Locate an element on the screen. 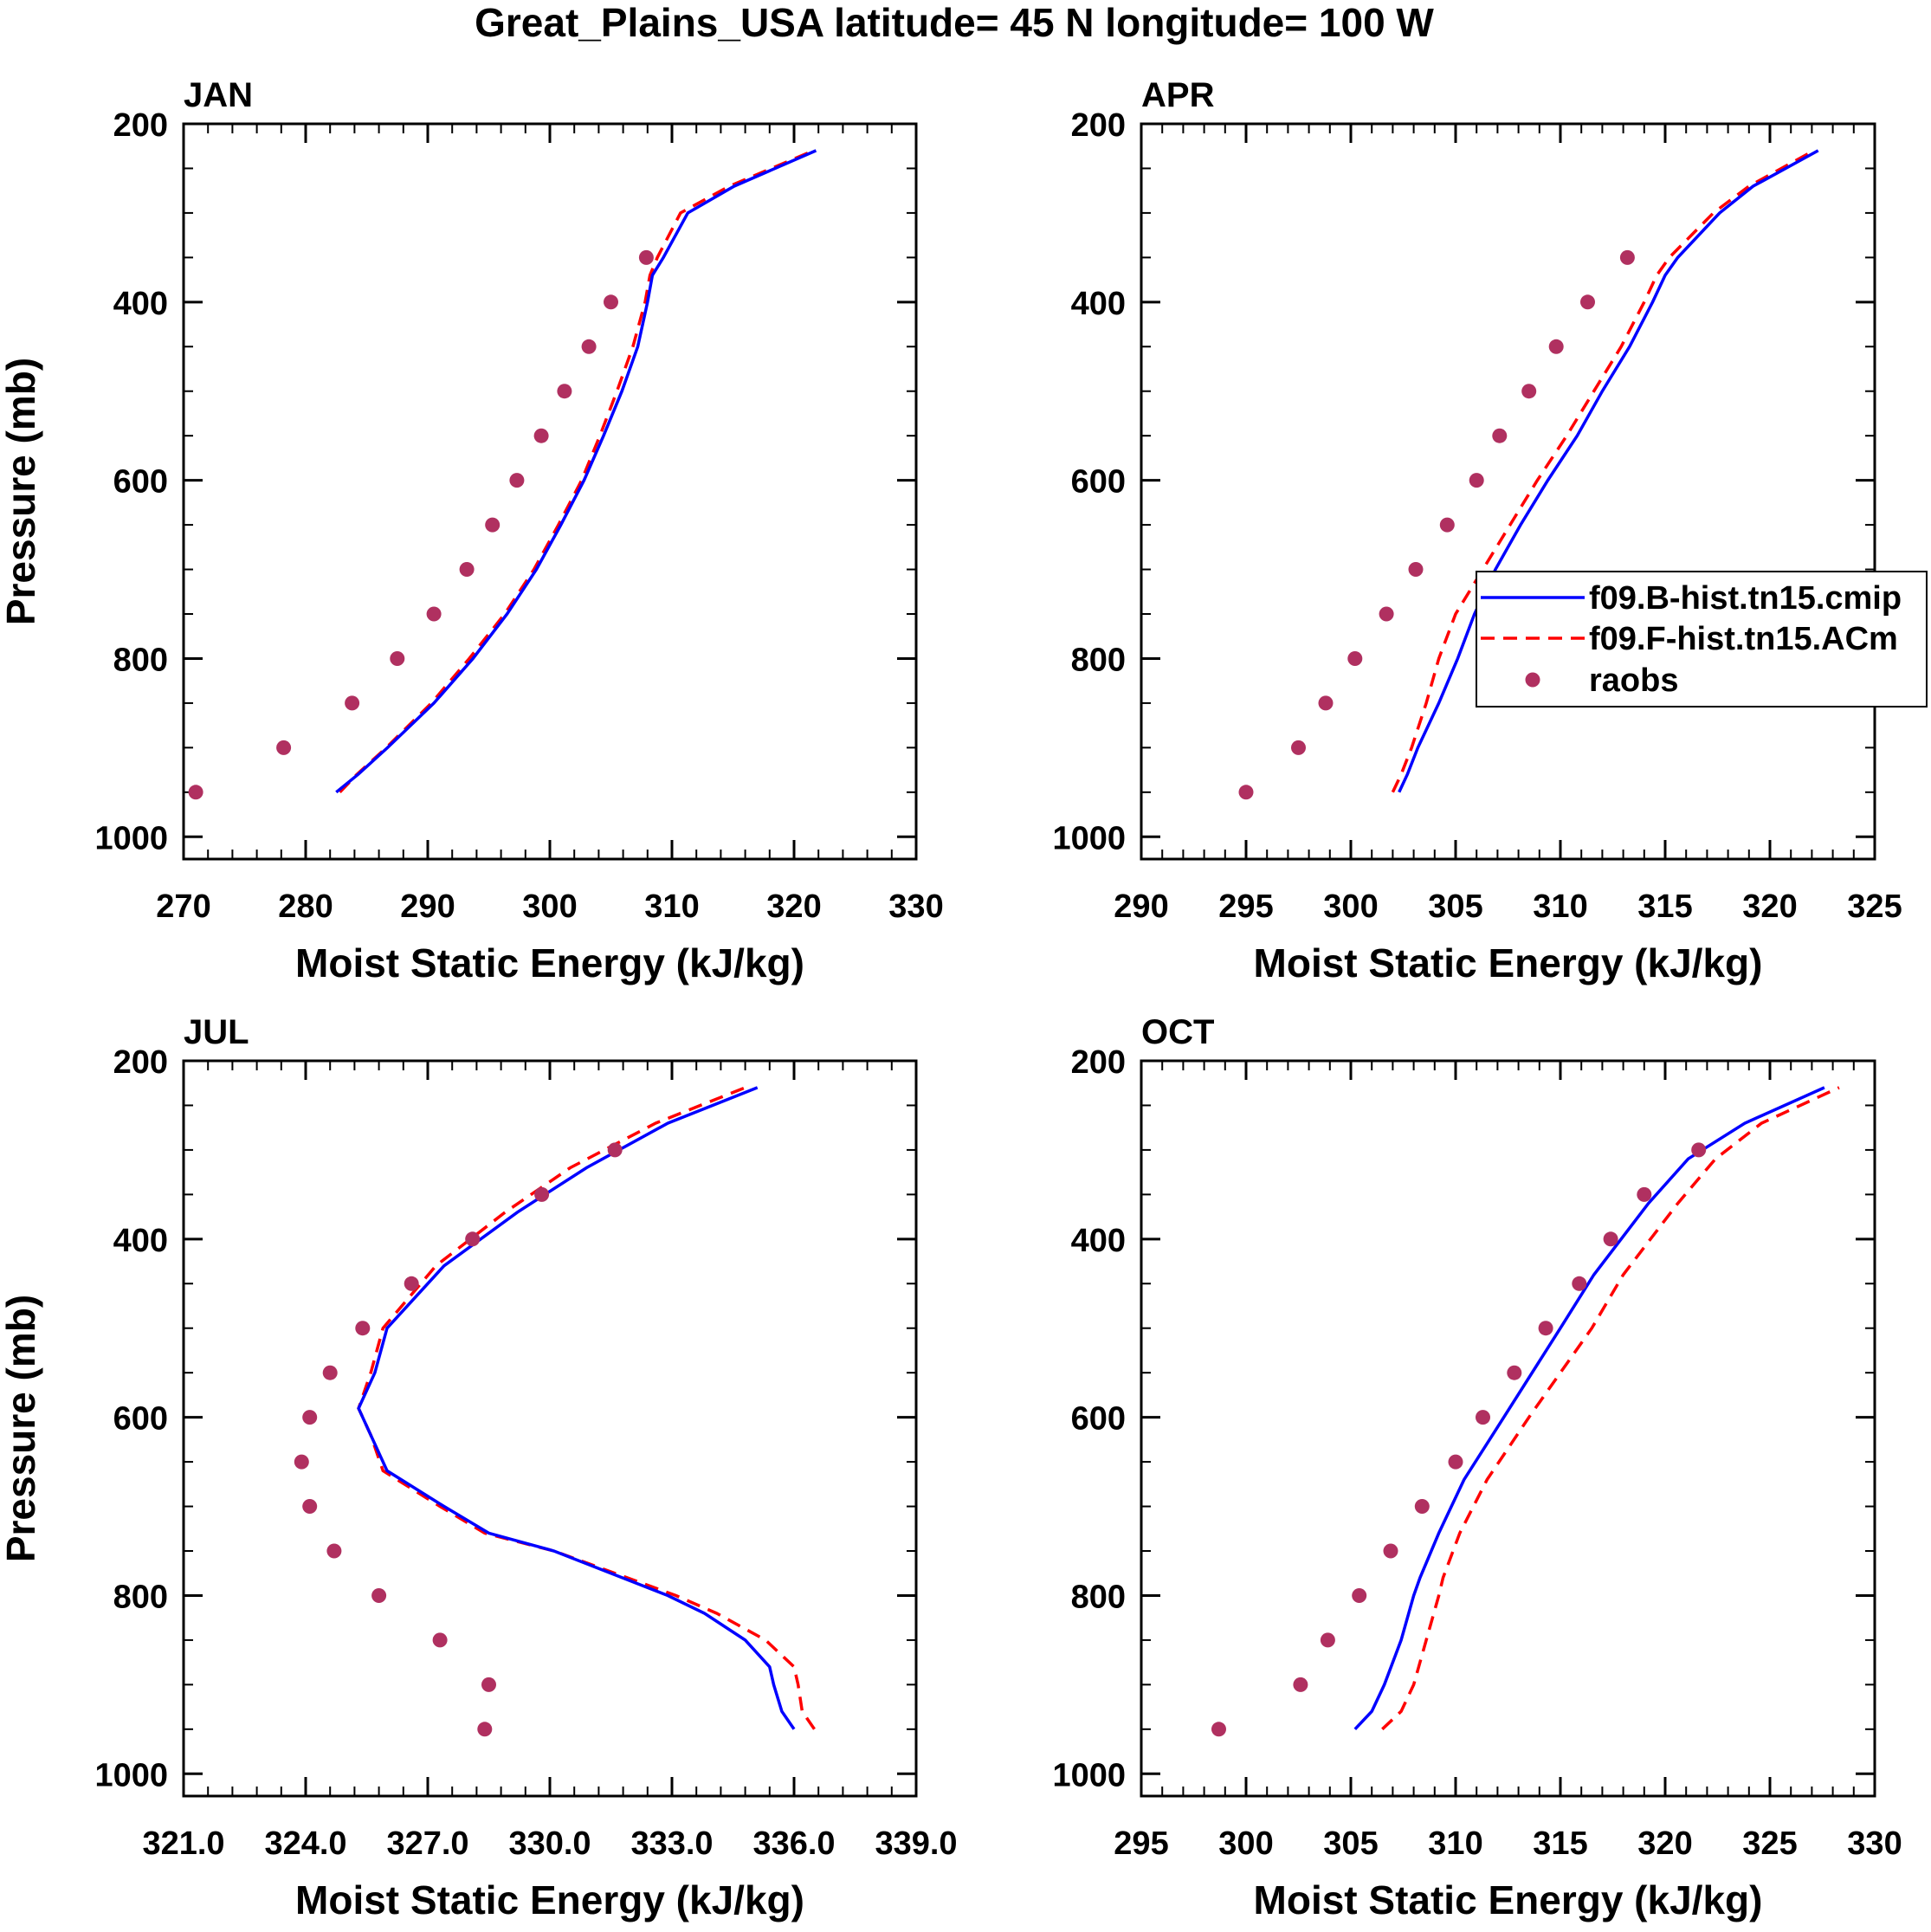 The image size is (1931, 1932). legend-label: raobs is located at coordinates (1633, 680).